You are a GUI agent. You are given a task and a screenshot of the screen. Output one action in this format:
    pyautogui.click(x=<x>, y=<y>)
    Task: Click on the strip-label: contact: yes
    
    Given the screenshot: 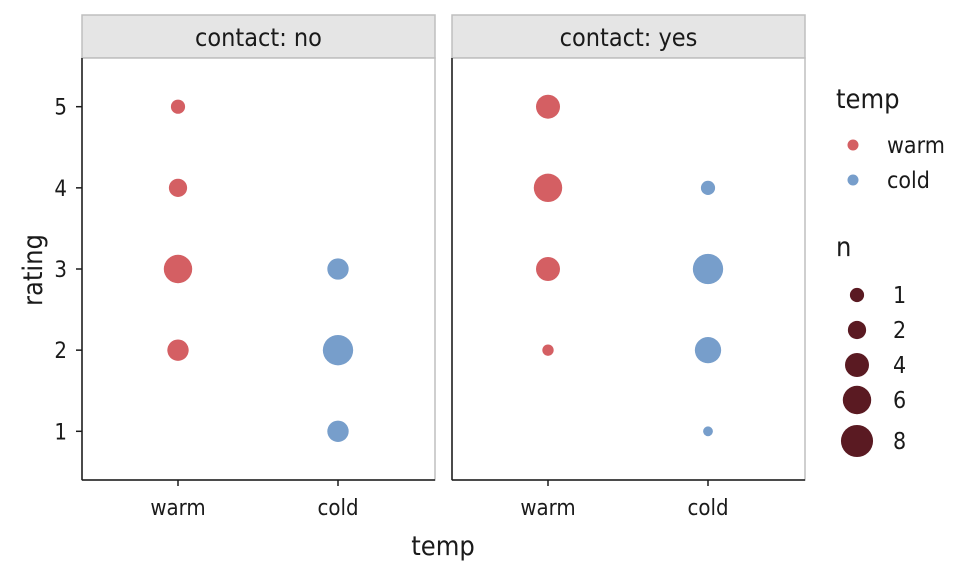 What is the action you would take?
    pyautogui.click(x=629, y=37)
    